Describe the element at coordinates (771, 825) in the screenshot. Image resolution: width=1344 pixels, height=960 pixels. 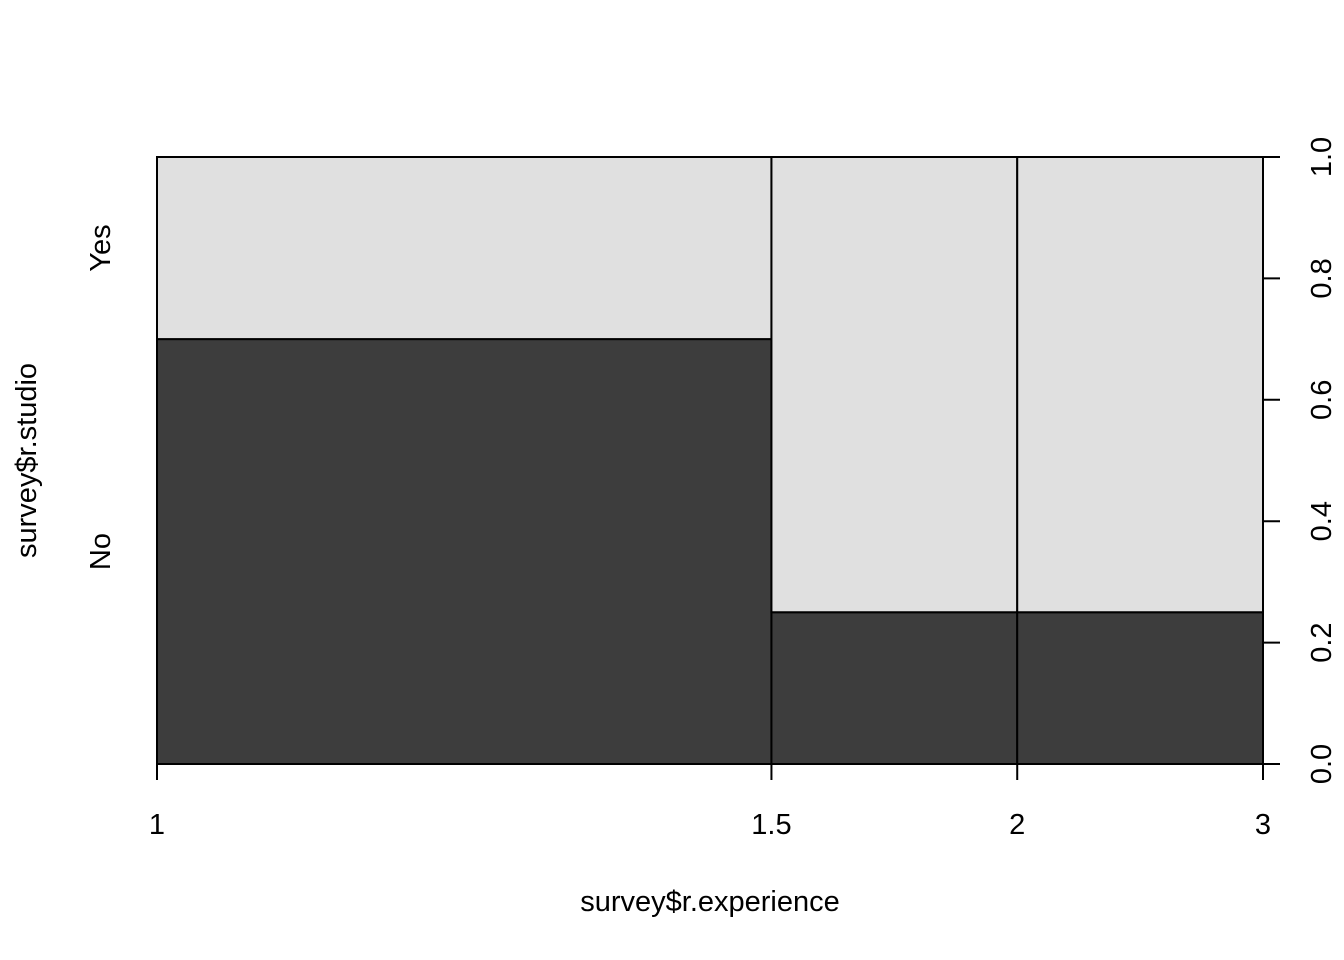
I see `x-tick-label: 1.5` at that location.